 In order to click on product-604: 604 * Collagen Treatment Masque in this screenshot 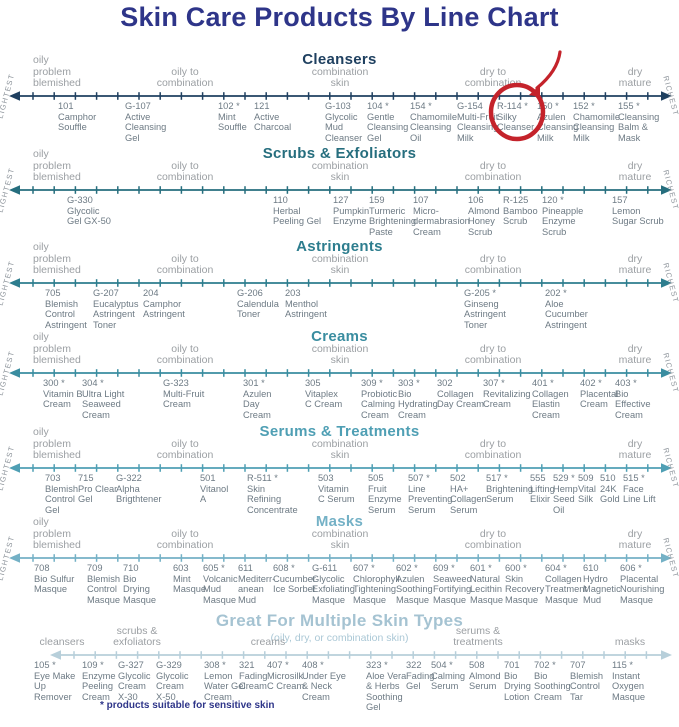, I will do `click(566, 584)`.